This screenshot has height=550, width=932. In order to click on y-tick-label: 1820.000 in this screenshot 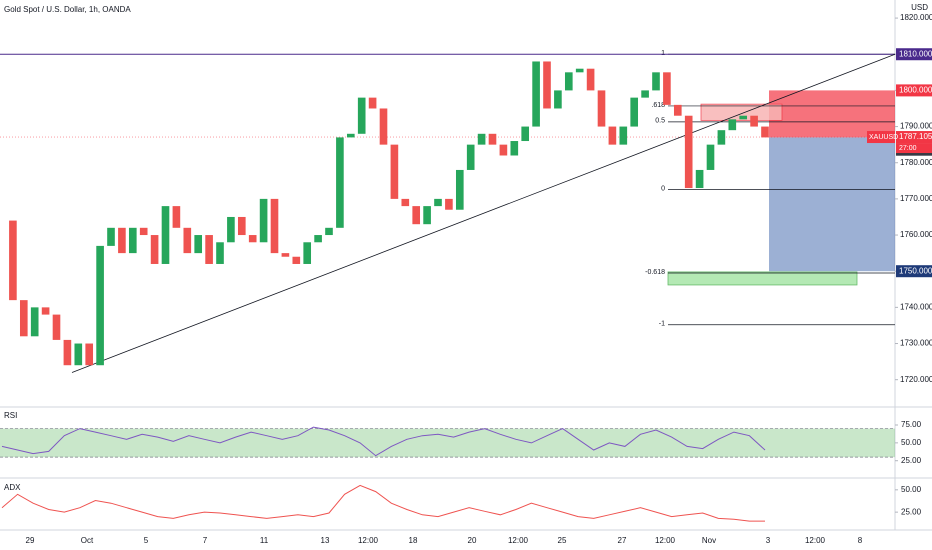, I will do `click(916, 17)`.